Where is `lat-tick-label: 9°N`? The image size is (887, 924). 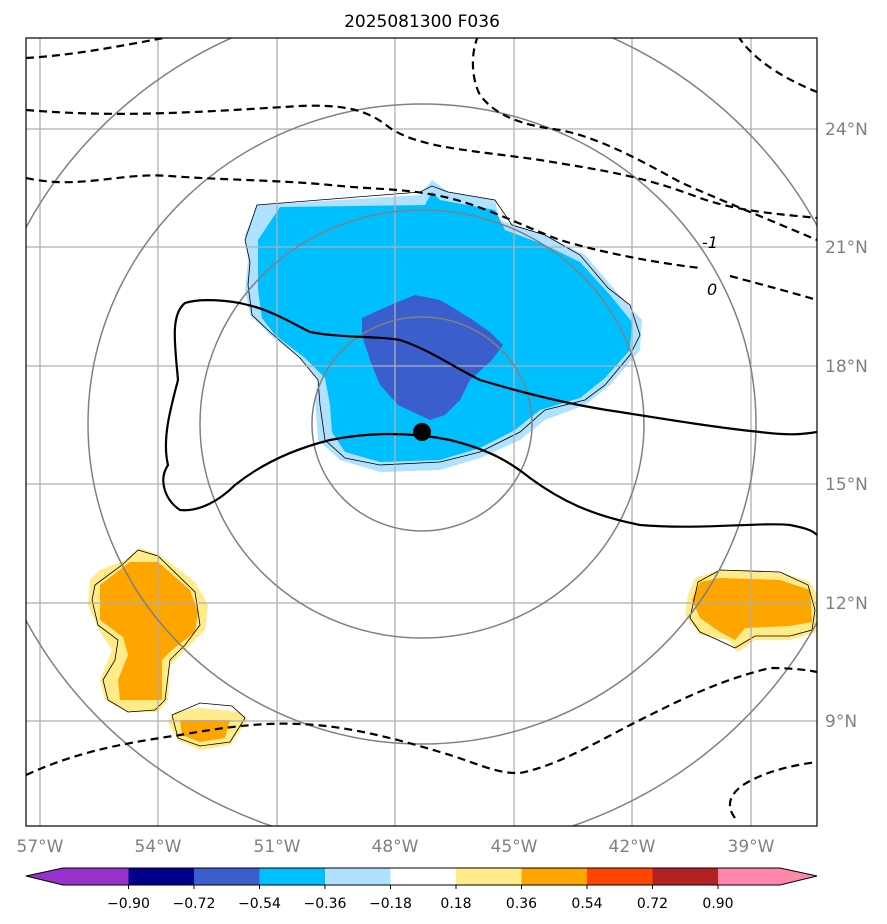 lat-tick-label: 9°N is located at coordinates (841, 722).